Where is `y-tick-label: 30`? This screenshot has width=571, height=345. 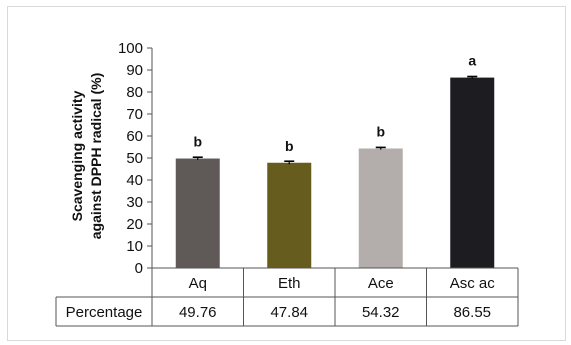 y-tick-label: 30 is located at coordinates (134, 202).